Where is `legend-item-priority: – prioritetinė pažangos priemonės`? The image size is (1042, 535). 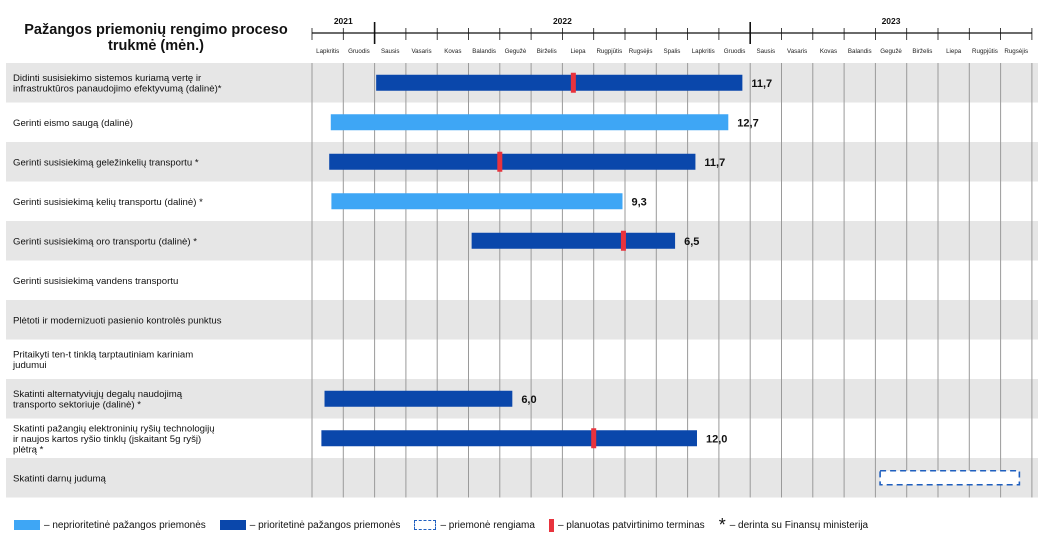 legend-item-priority: – prioritetinė pažangos priemonės is located at coordinates (310, 525).